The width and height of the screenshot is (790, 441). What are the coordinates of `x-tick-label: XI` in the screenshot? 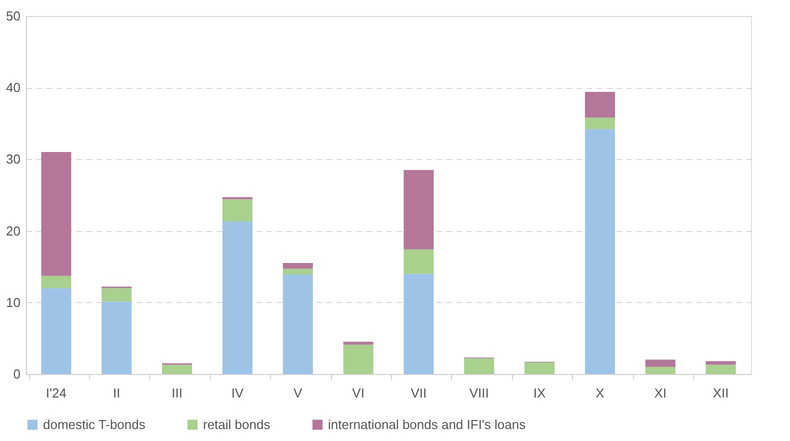 It's located at (660, 393).